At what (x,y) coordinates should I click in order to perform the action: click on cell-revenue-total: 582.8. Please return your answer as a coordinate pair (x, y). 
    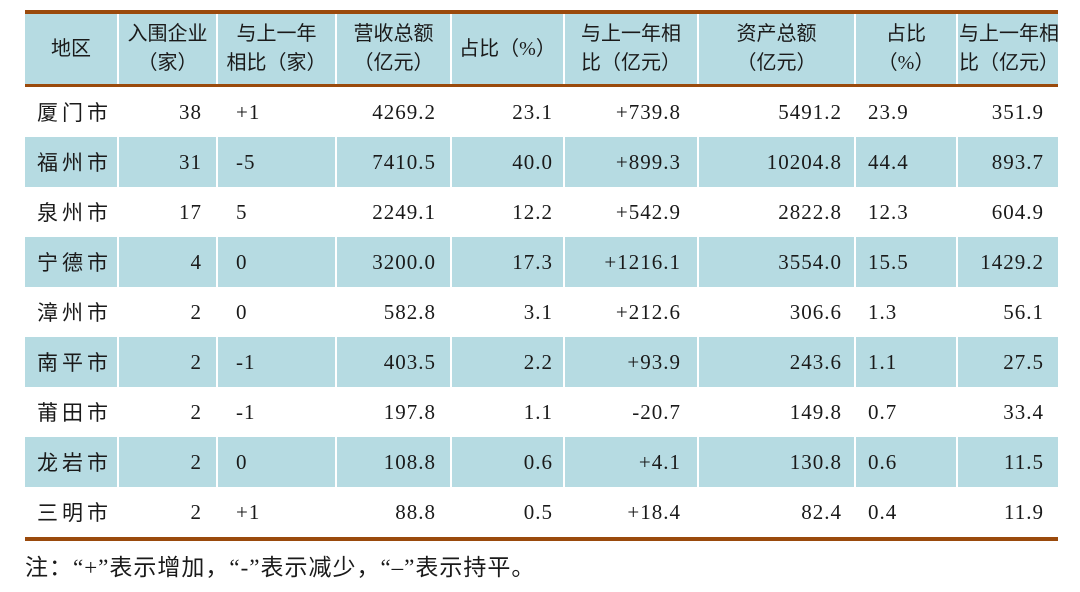
    Looking at the image, I should click on (393, 312).